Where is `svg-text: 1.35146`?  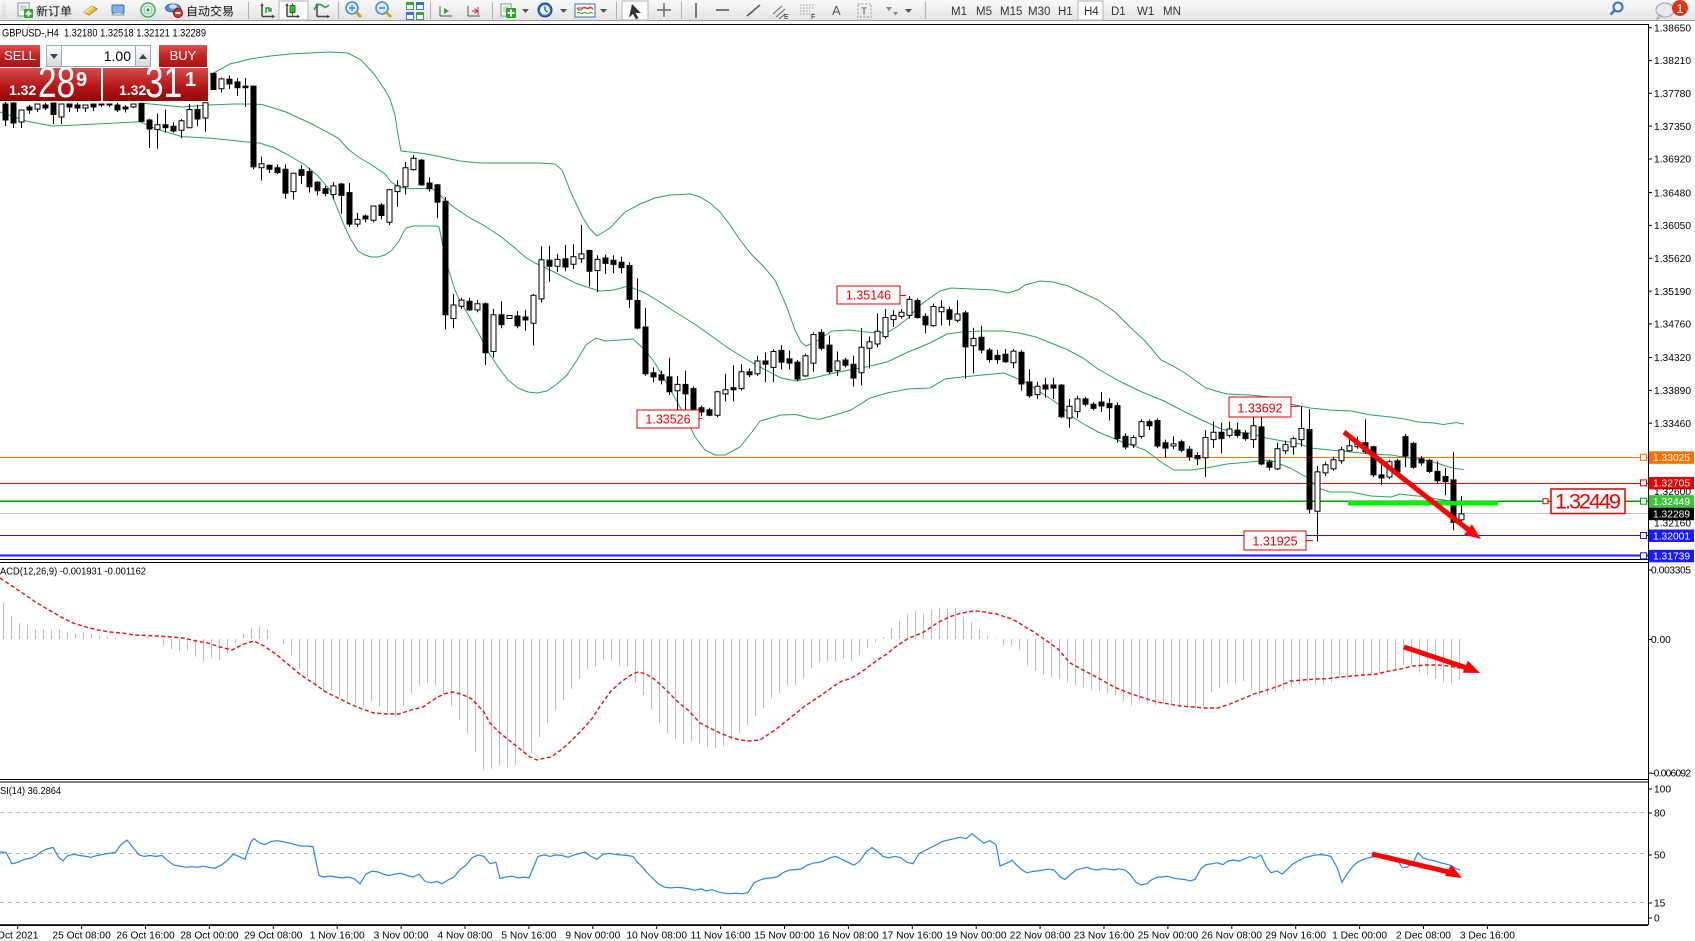
svg-text: 1.35146 is located at coordinates (868, 296).